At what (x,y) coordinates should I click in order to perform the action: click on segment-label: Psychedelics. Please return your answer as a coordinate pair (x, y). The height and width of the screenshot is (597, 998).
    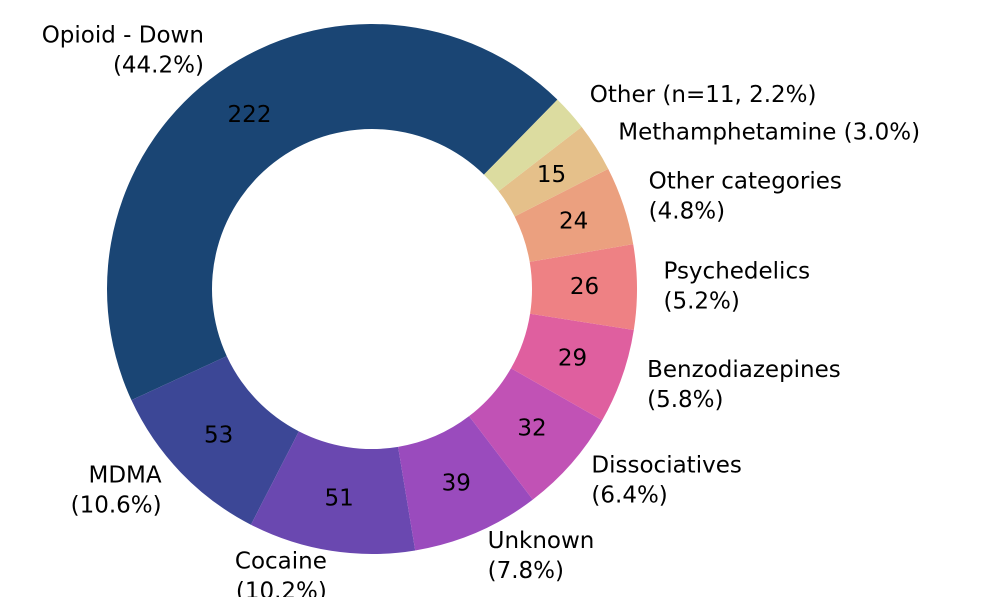
    Looking at the image, I should click on (736, 271).